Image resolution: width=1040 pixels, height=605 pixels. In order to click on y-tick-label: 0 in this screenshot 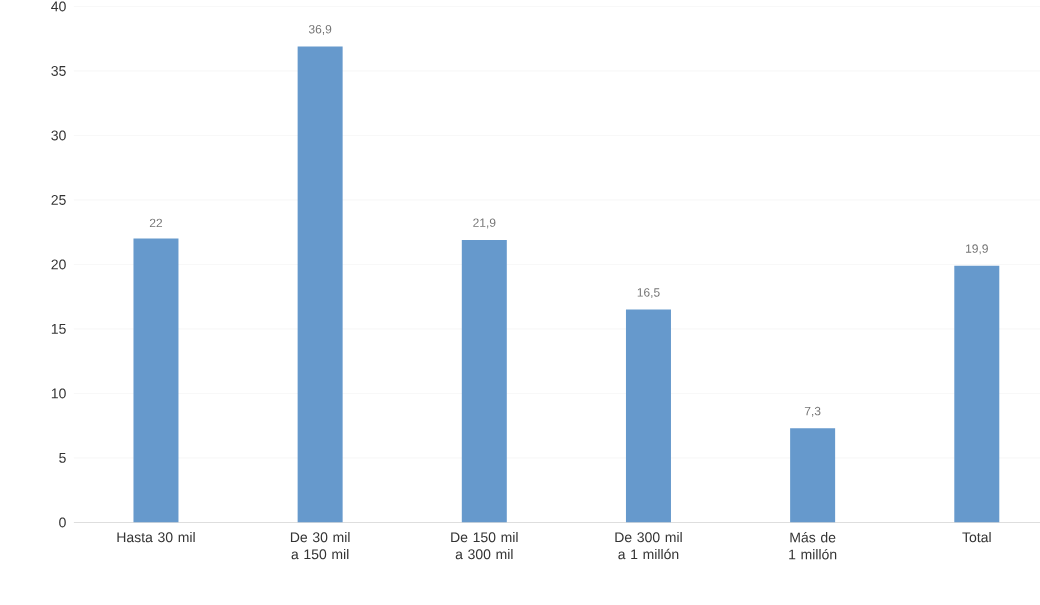, I will do `click(62, 522)`.